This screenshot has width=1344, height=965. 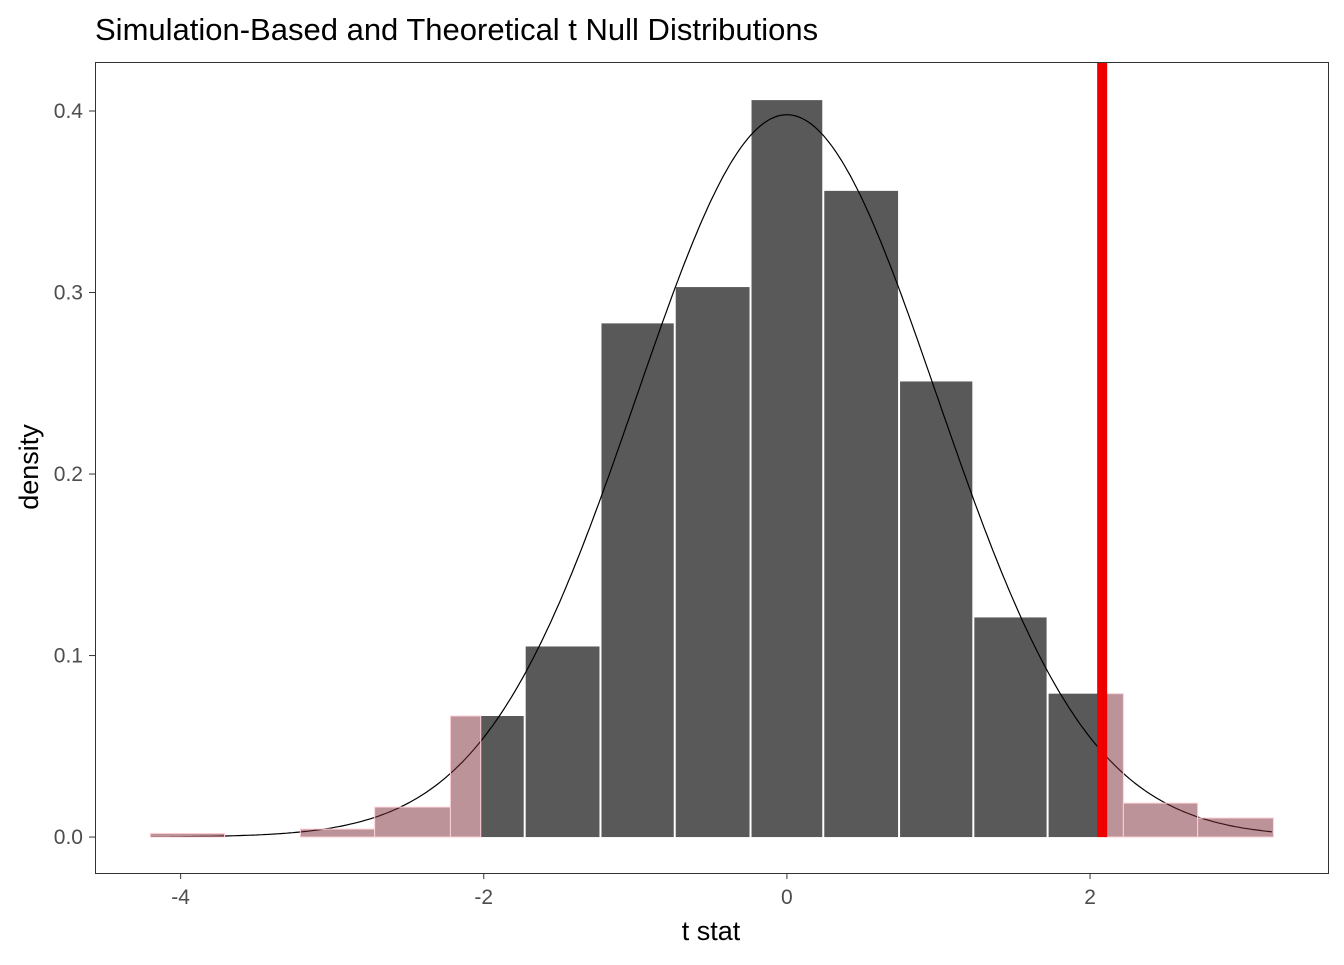 What do you see at coordinates (1102, 450) in the screenshot?
I see `observed-stat-line` at bounding box center [1102, 450].